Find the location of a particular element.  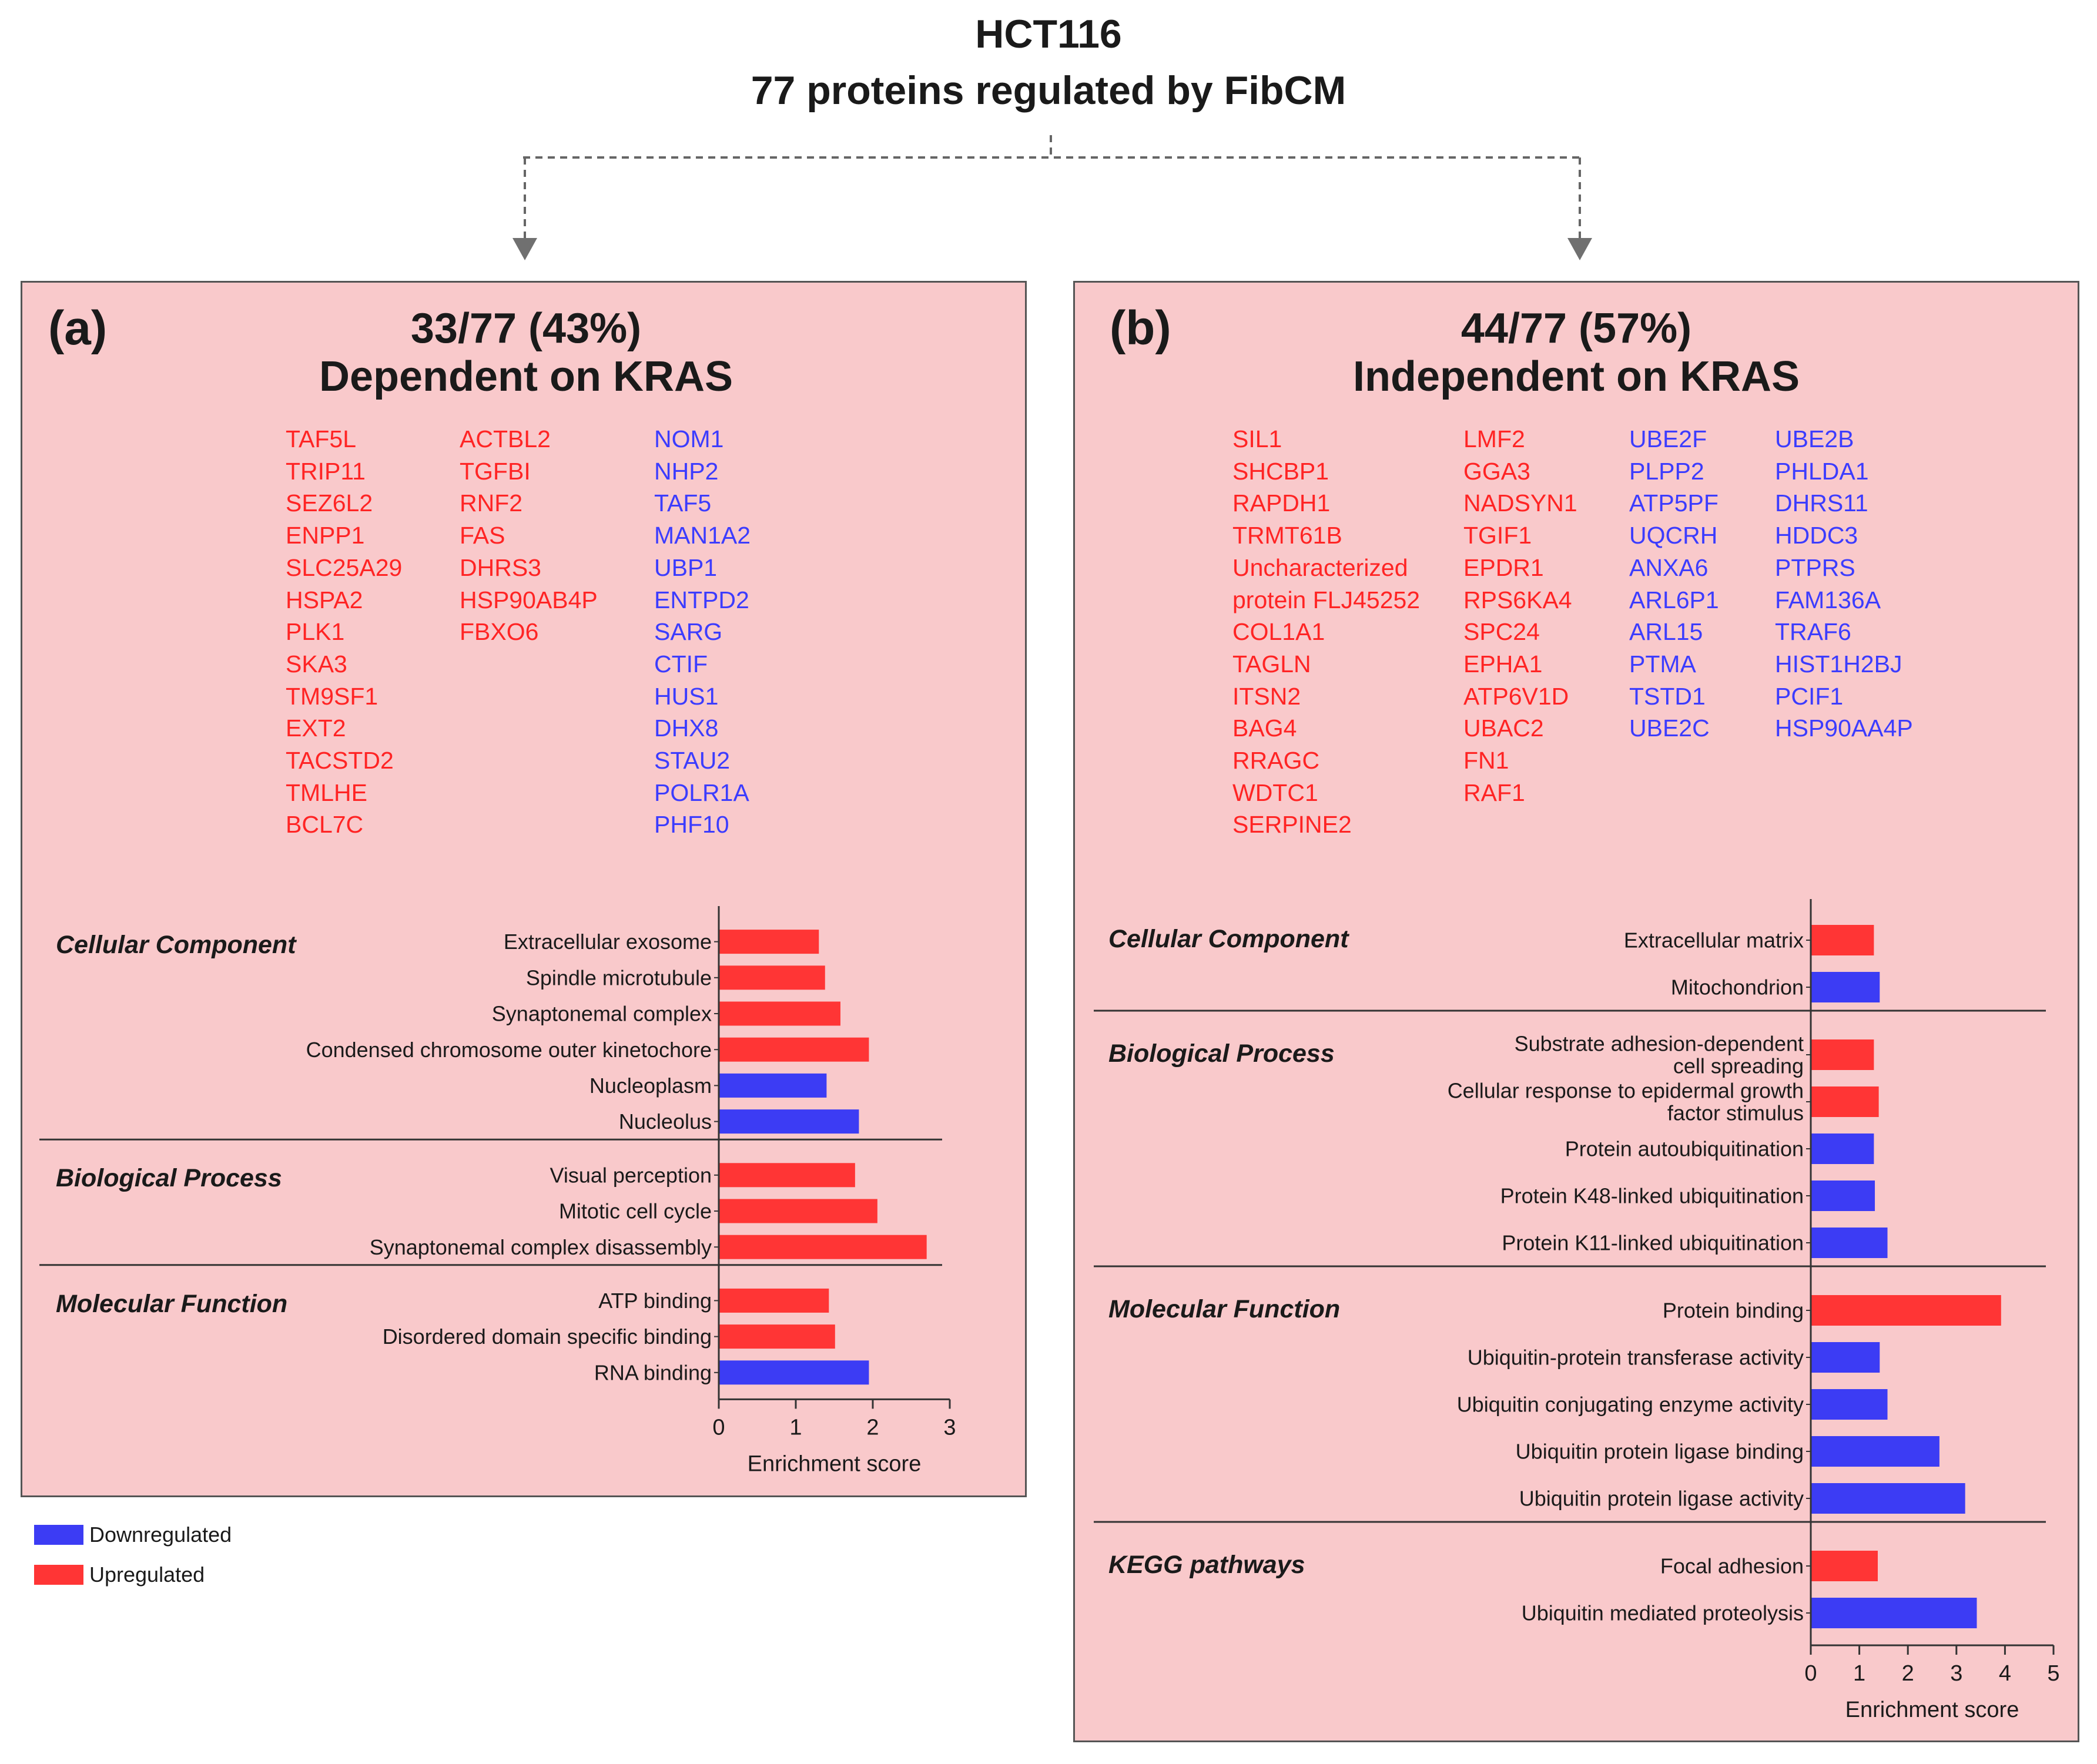

category-label: ATP binding is located at coordinates (655, 1301).